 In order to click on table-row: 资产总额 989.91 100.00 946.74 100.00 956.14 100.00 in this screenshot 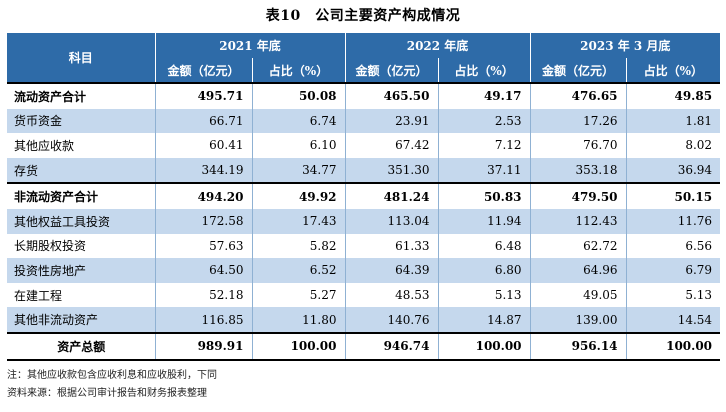, I will do `click(364, 346)`.